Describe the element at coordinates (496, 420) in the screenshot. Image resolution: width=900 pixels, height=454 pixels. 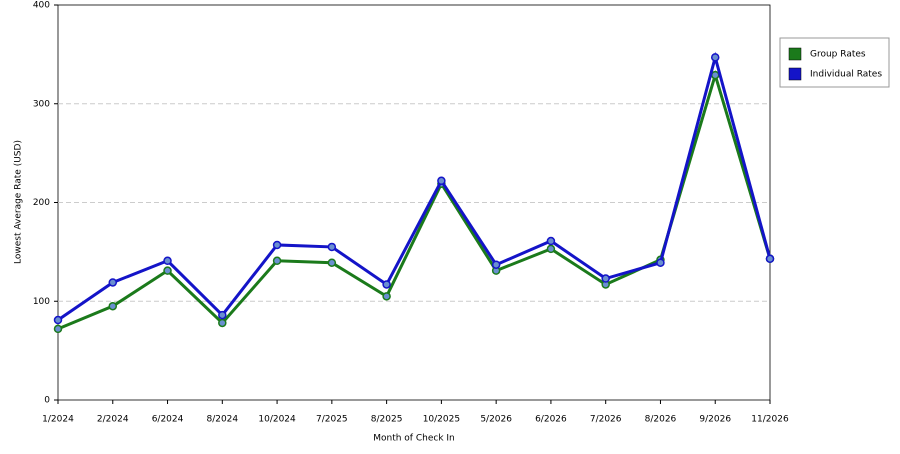
I see `x-tick-label: 5/2026` at that location.